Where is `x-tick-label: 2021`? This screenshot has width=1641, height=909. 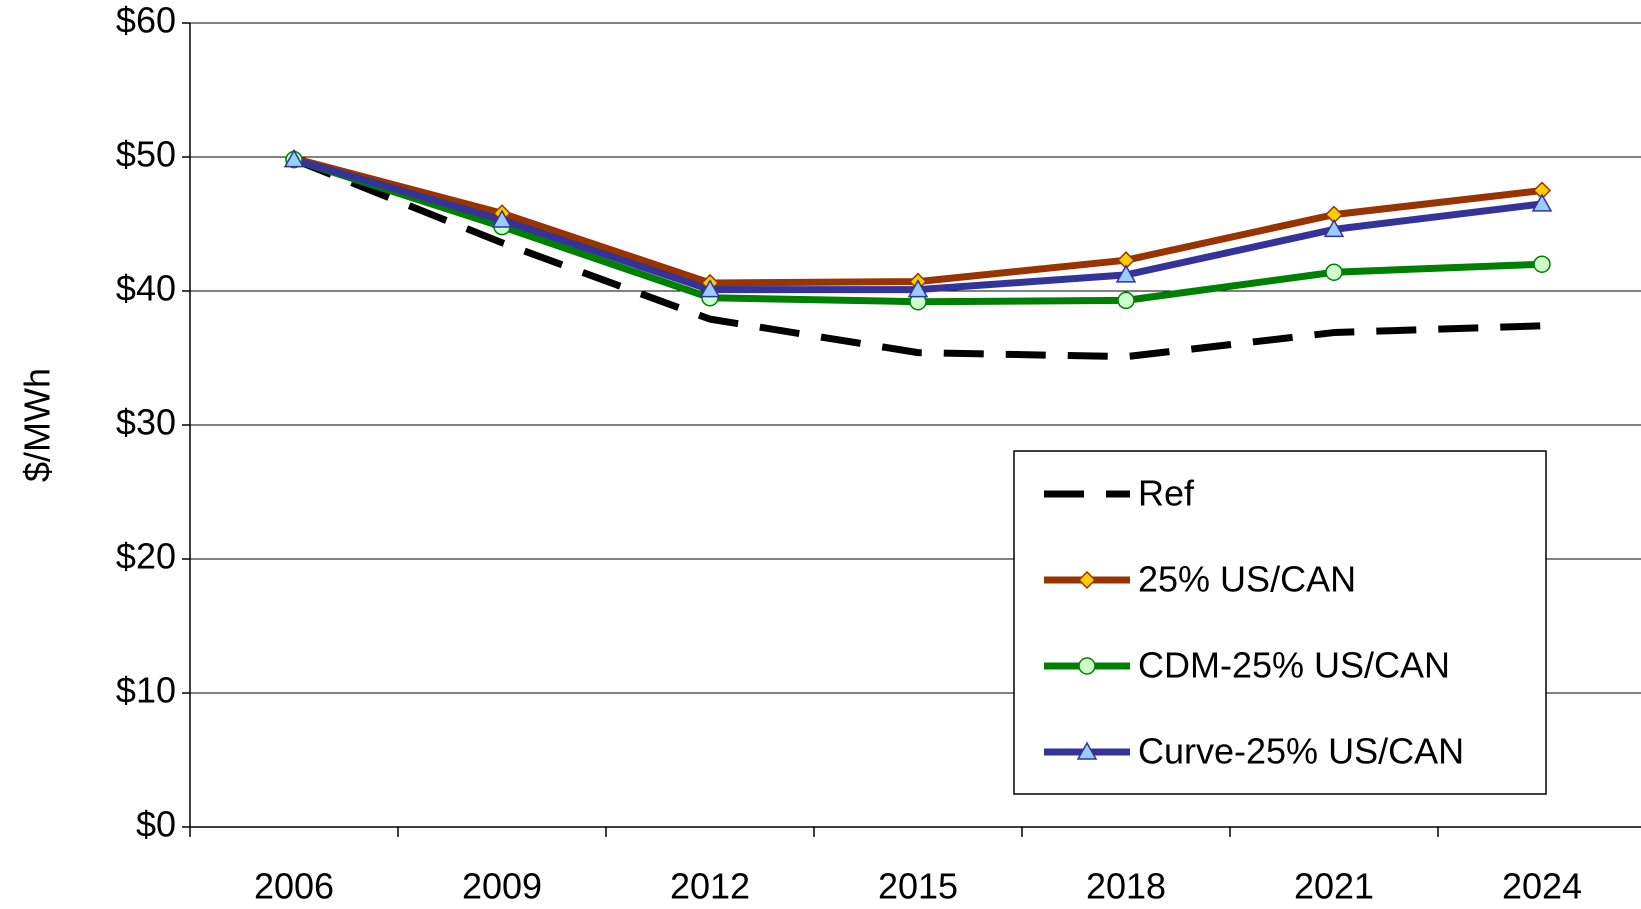 x-tick-label: 2021 is located at coordinates (1334, 886).